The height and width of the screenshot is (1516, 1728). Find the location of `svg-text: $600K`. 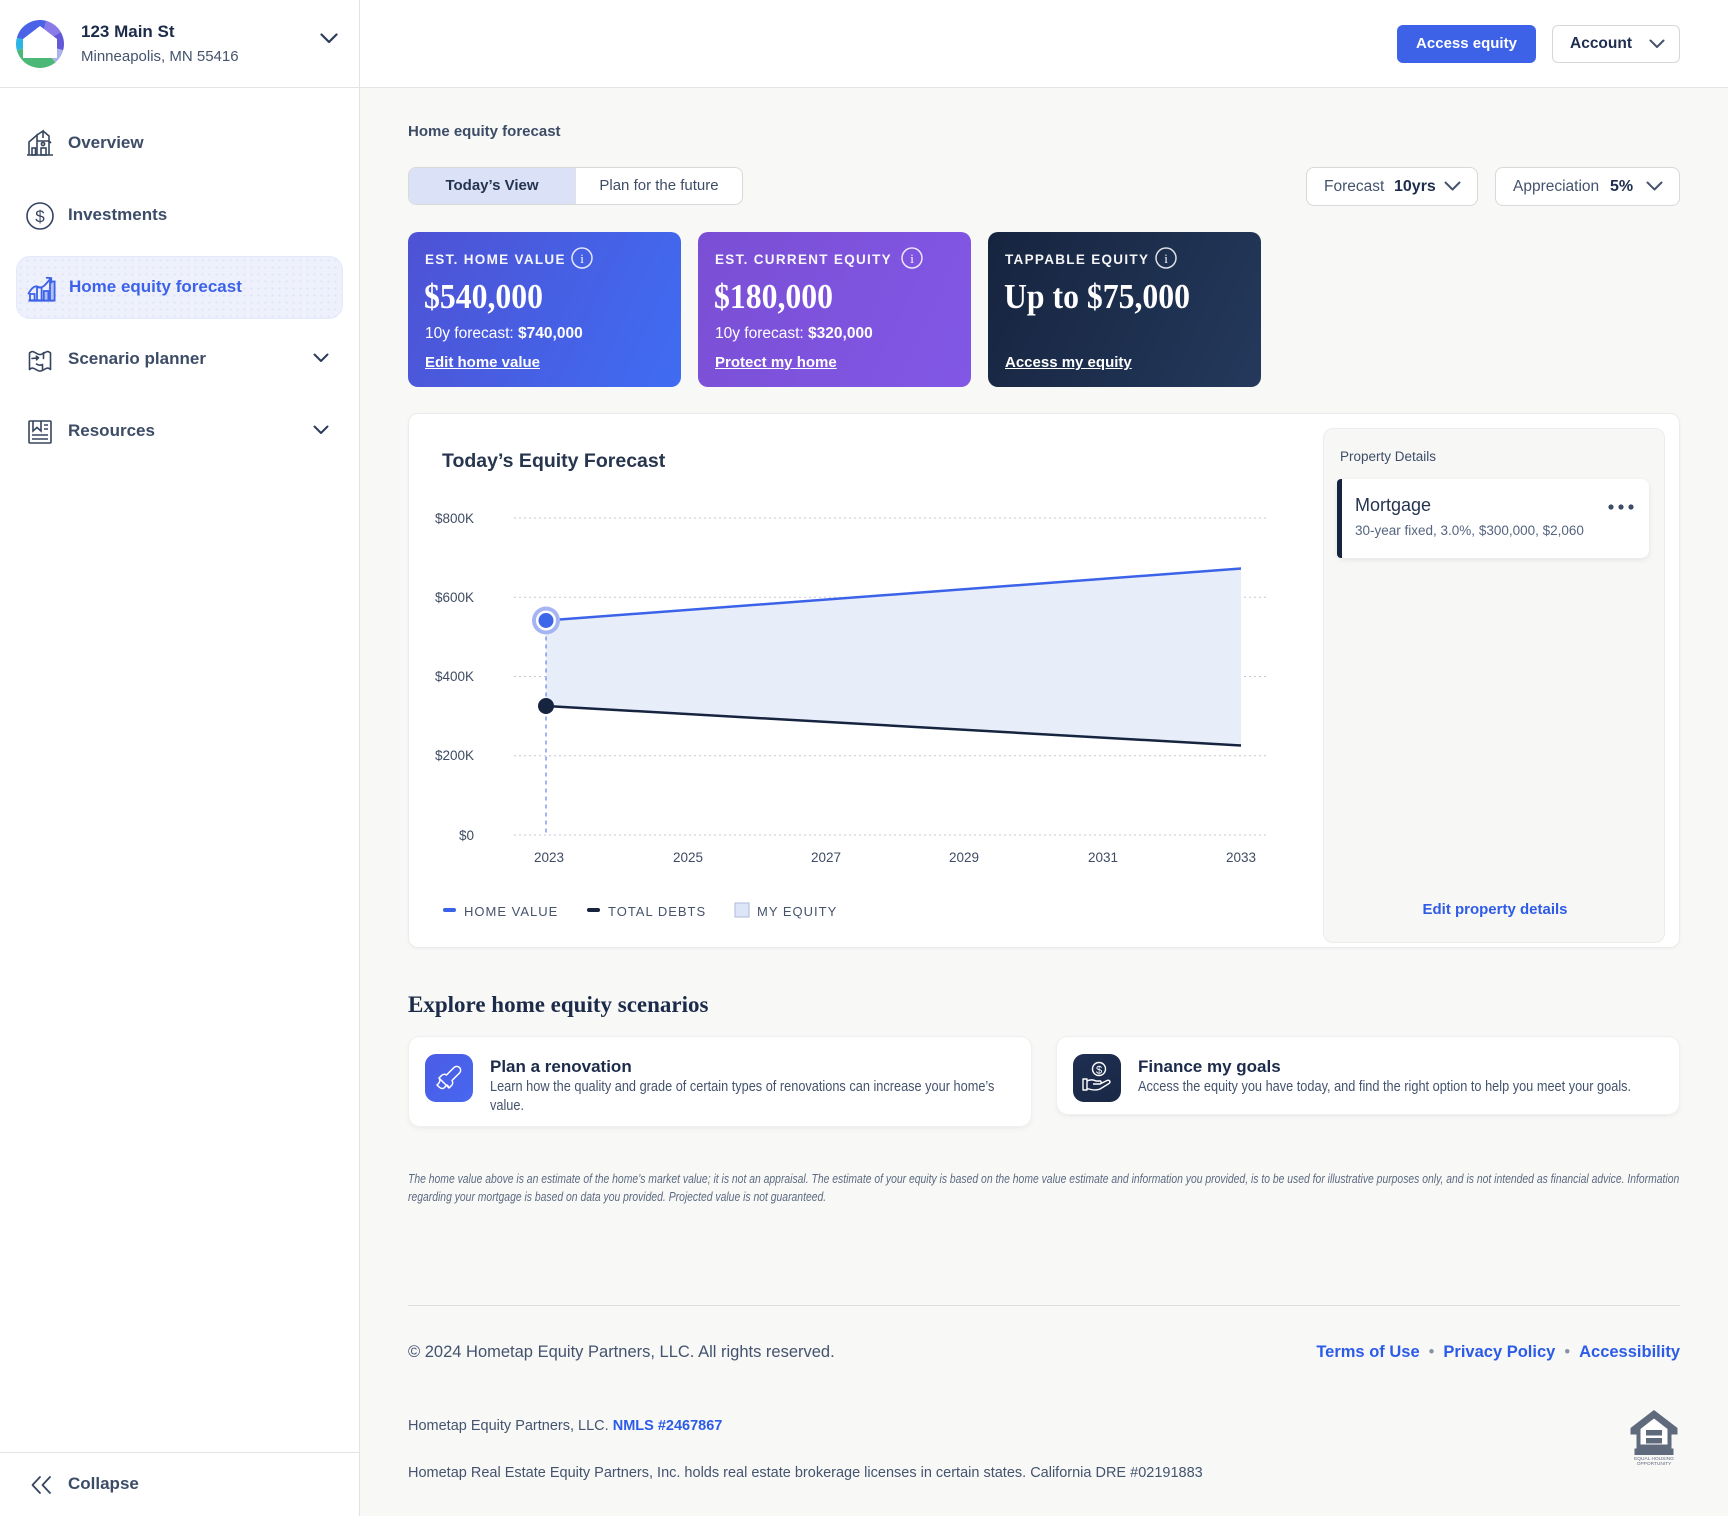

svg-text: $600K is located at coordinates (454, 597).